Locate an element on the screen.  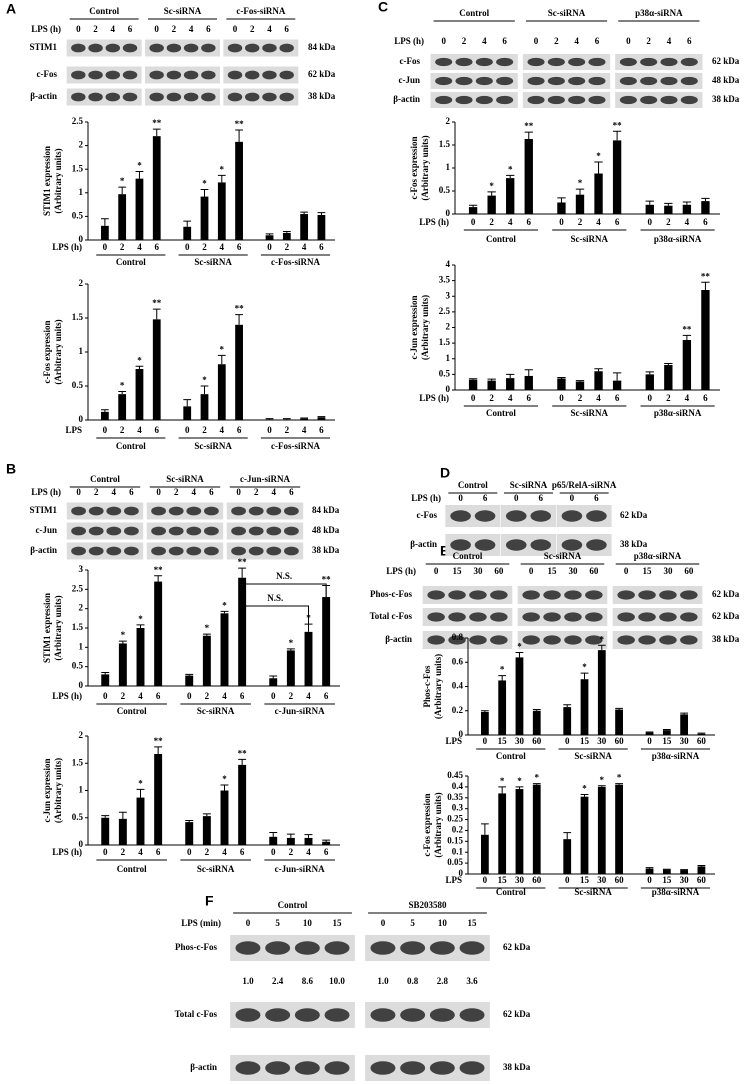
row-label: c-Fos is located at coordinates (47, 74).